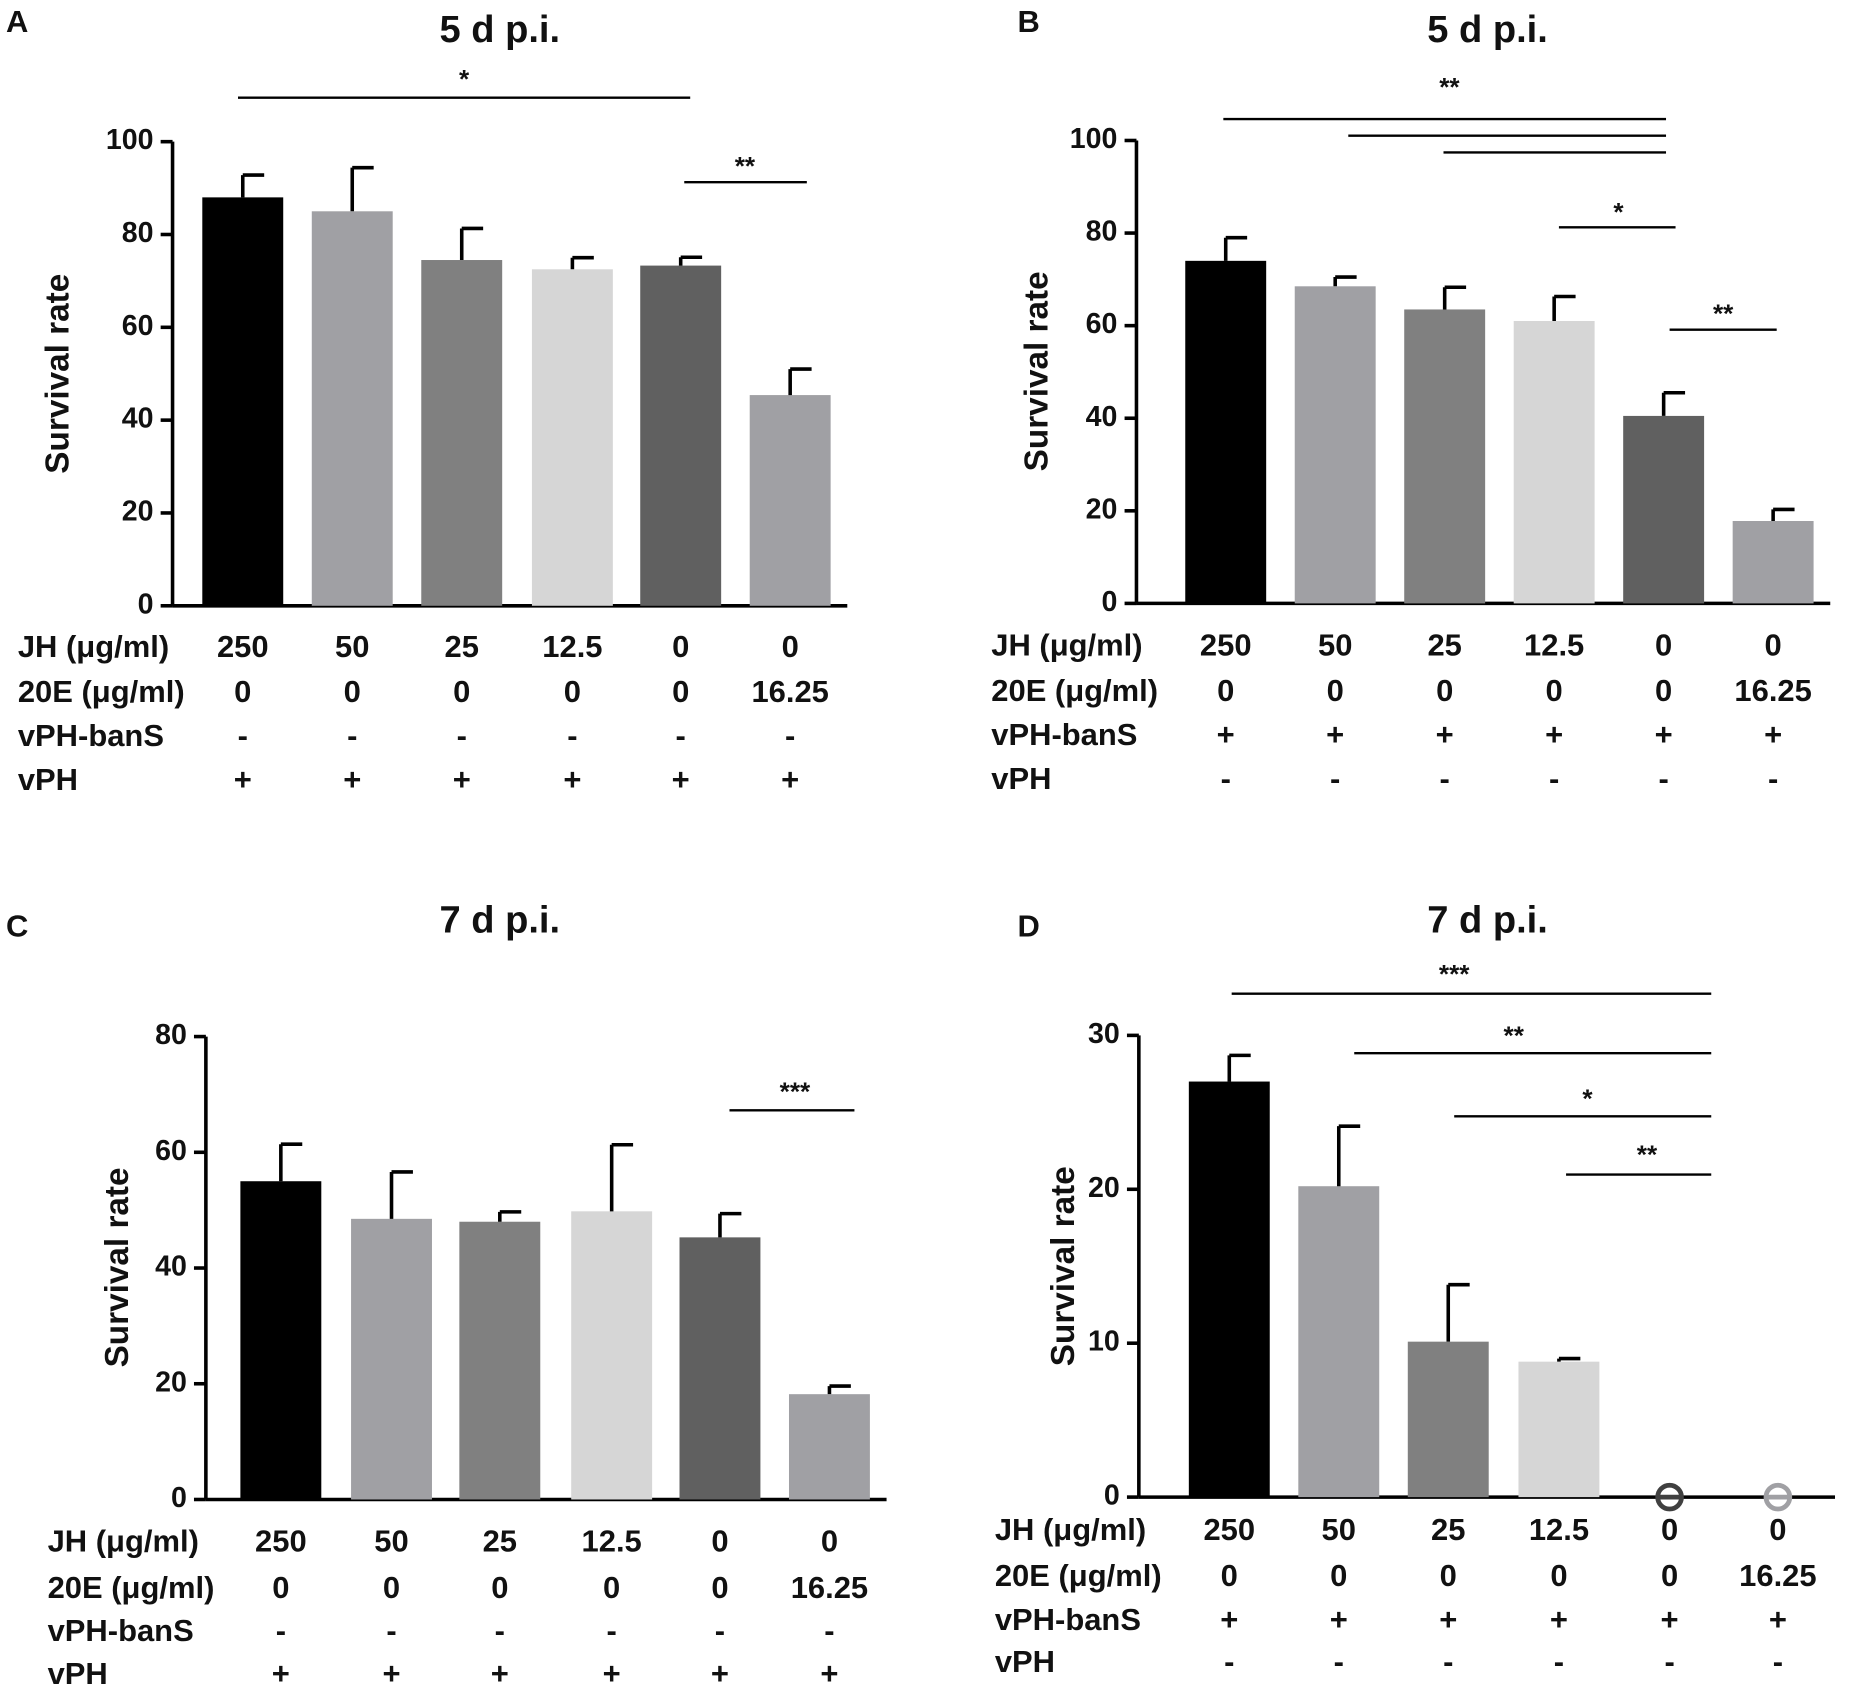 The height and width of the screenshot is (1684, 1860). Describe the element at coordinates (1104, 1342) in the screenshot. I see `y-tick-label: 10` at that location.